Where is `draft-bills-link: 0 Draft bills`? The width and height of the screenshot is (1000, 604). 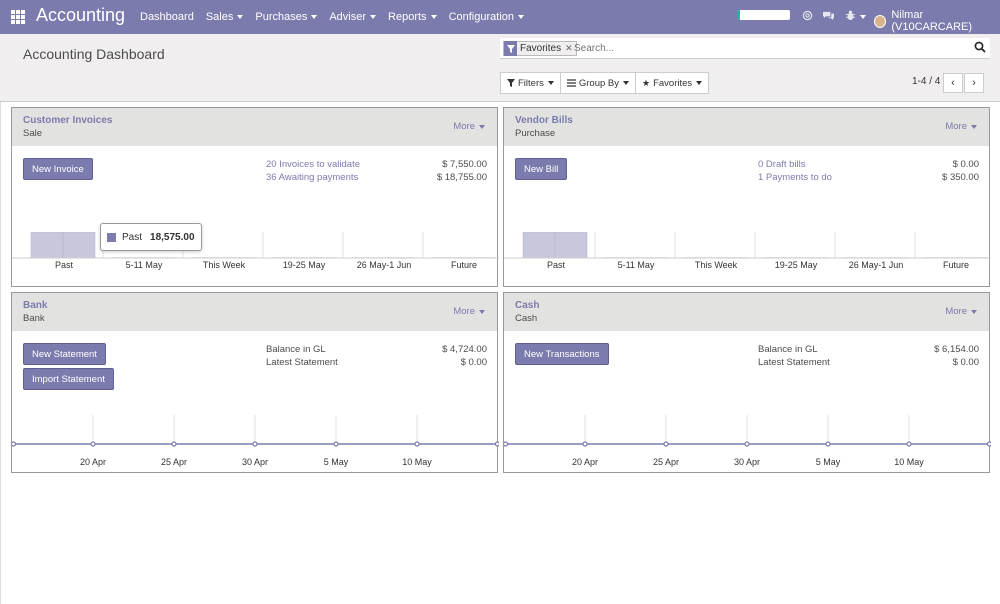
draft-bills-link: 0 Draft bills is located at coordinates (782, 164).